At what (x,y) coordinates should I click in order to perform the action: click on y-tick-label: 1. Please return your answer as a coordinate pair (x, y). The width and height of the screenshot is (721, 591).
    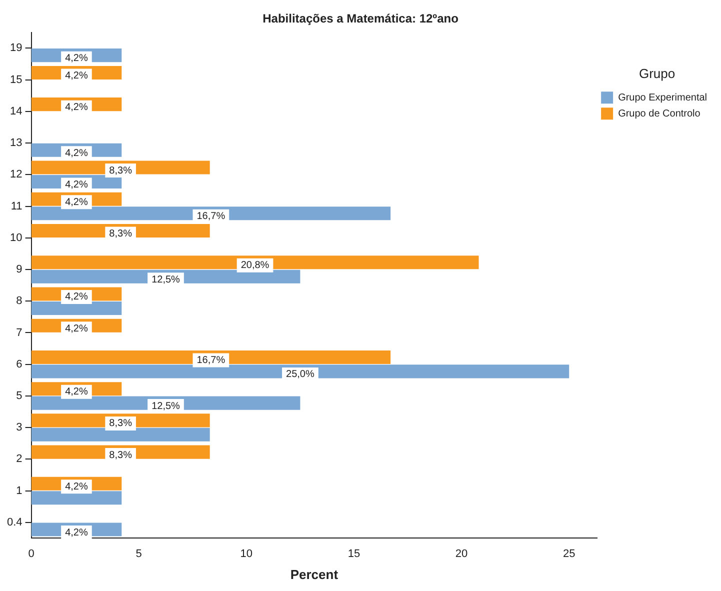
    Looking at the image, I should click on (19, 490).